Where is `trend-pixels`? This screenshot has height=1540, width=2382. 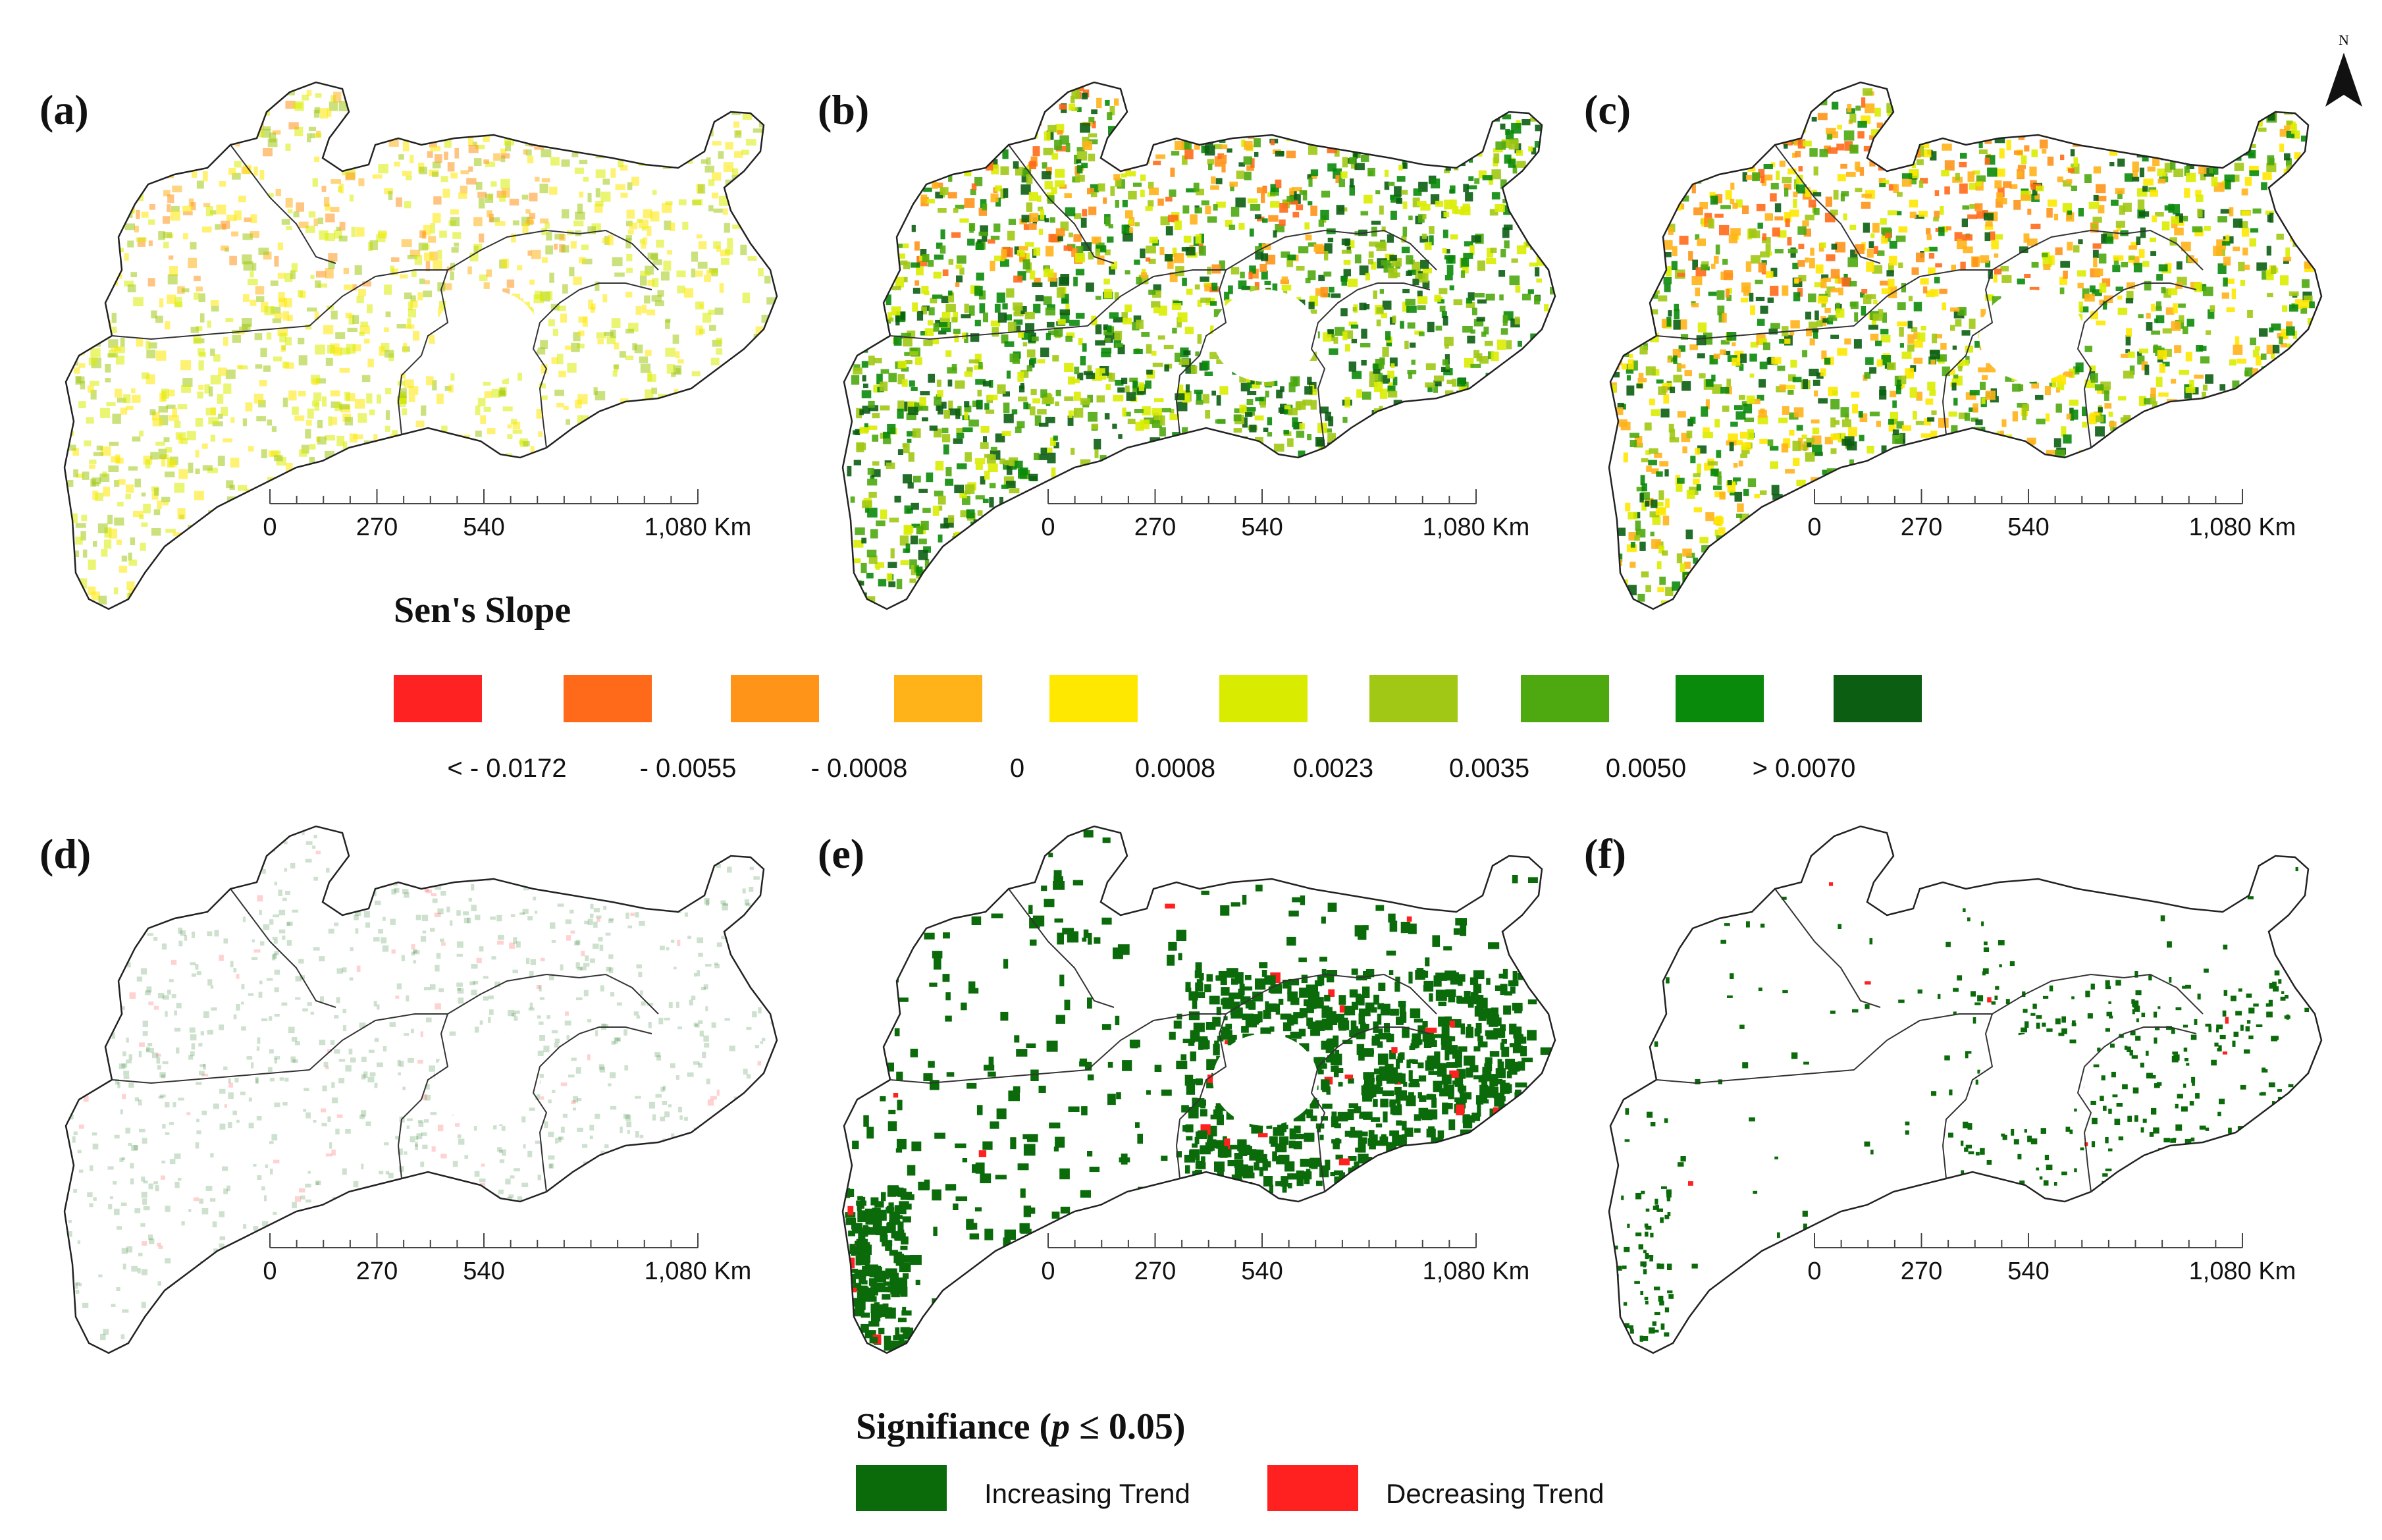 trend-pixels is located at coordinates (1966, 1097).